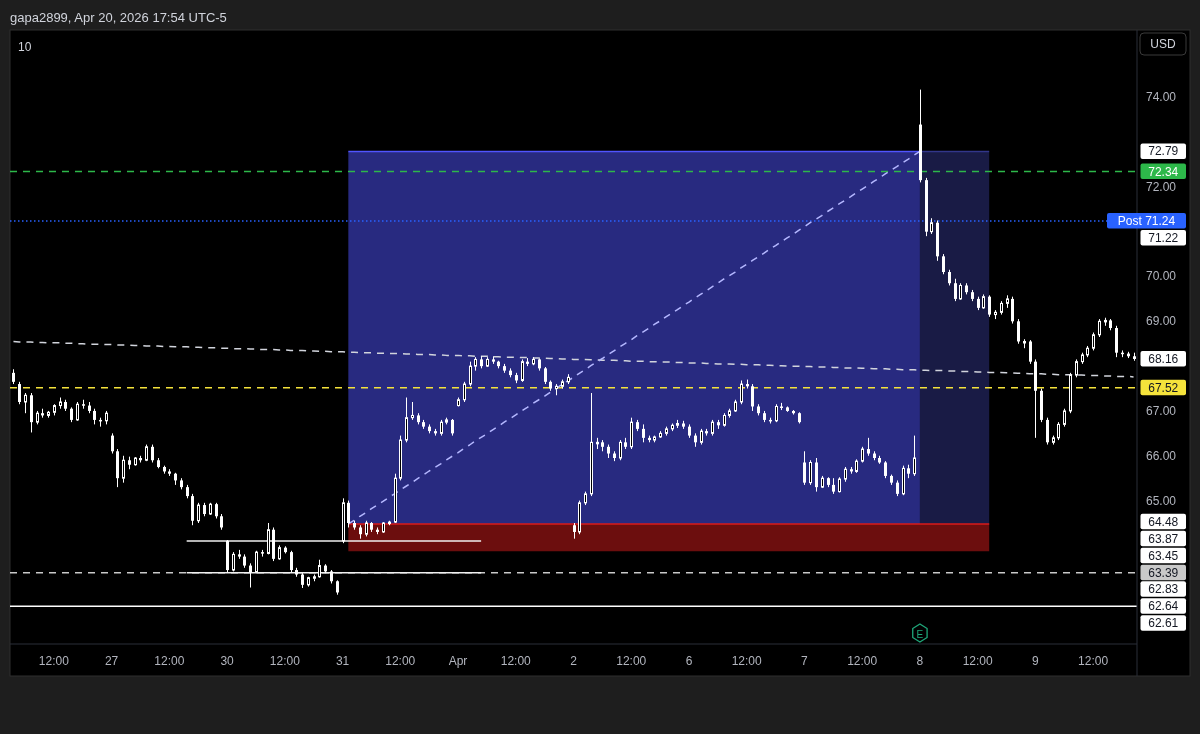 This screenshot has width=1200, height=734. Describe the element at coordinates (1161, 410) in the screenshot. I see `y-tick-label: 67.00` at that location.